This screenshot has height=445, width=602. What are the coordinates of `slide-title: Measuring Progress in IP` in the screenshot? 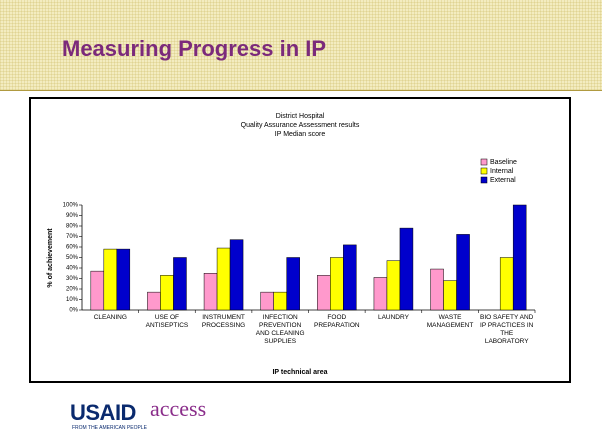 It's located at (194, 48).